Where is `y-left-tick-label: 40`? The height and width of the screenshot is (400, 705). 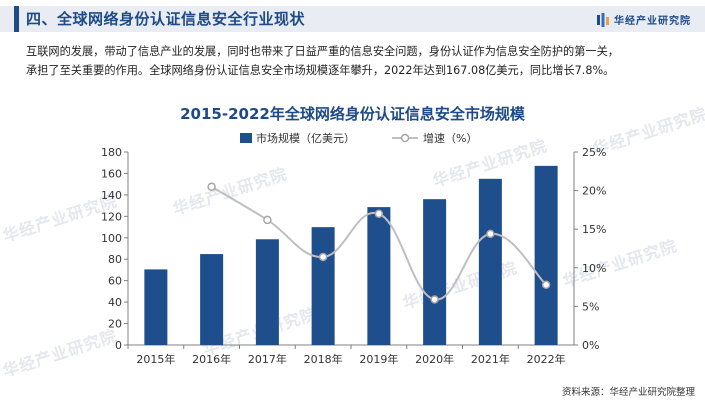
y-left-tick-label: 40 is located at coordinates (115, 302).